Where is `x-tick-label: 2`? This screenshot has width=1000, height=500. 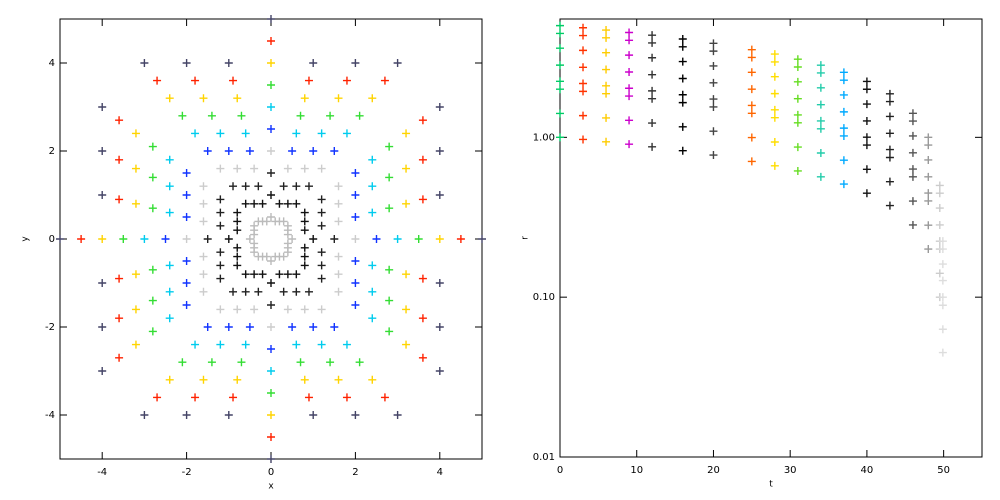
x-tick-label: 2 is located at coordinates (355, 472).